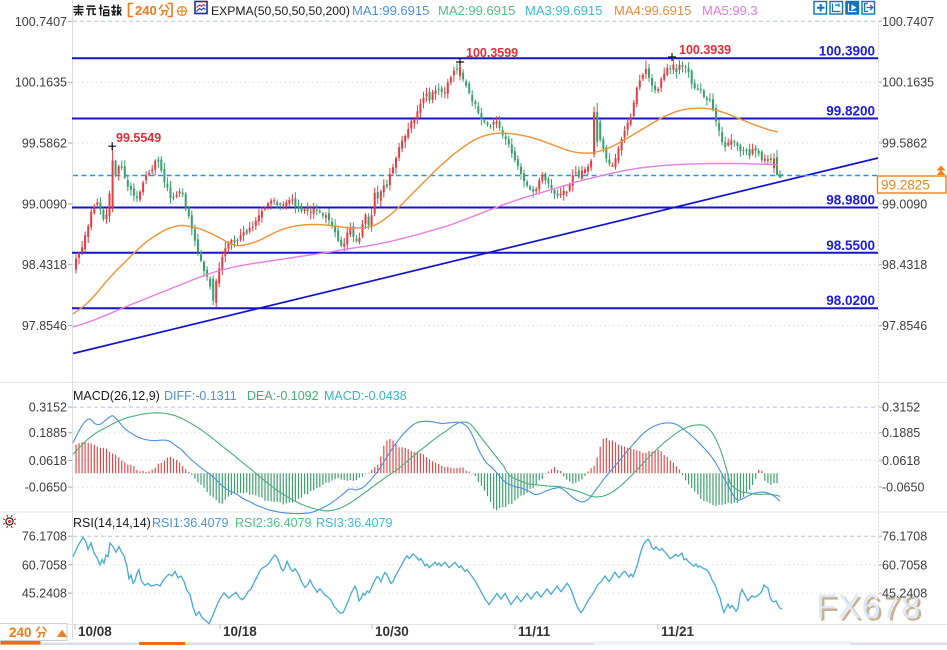 Image resolution: width=947 pixels, height=650 pixels. I want to click on svg-text: DEA:-0.1092, so click(283, 396).